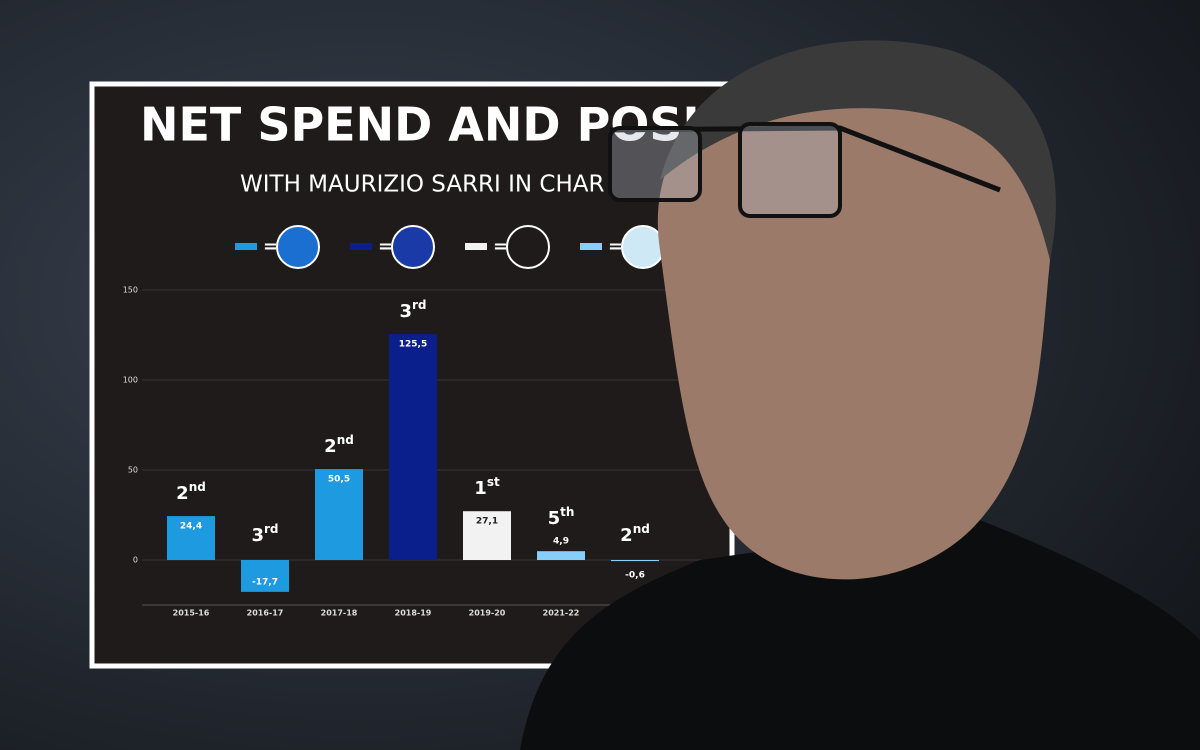 The image size is (1200, 750). I want to click on position-label: 5th, so click(561, 517).